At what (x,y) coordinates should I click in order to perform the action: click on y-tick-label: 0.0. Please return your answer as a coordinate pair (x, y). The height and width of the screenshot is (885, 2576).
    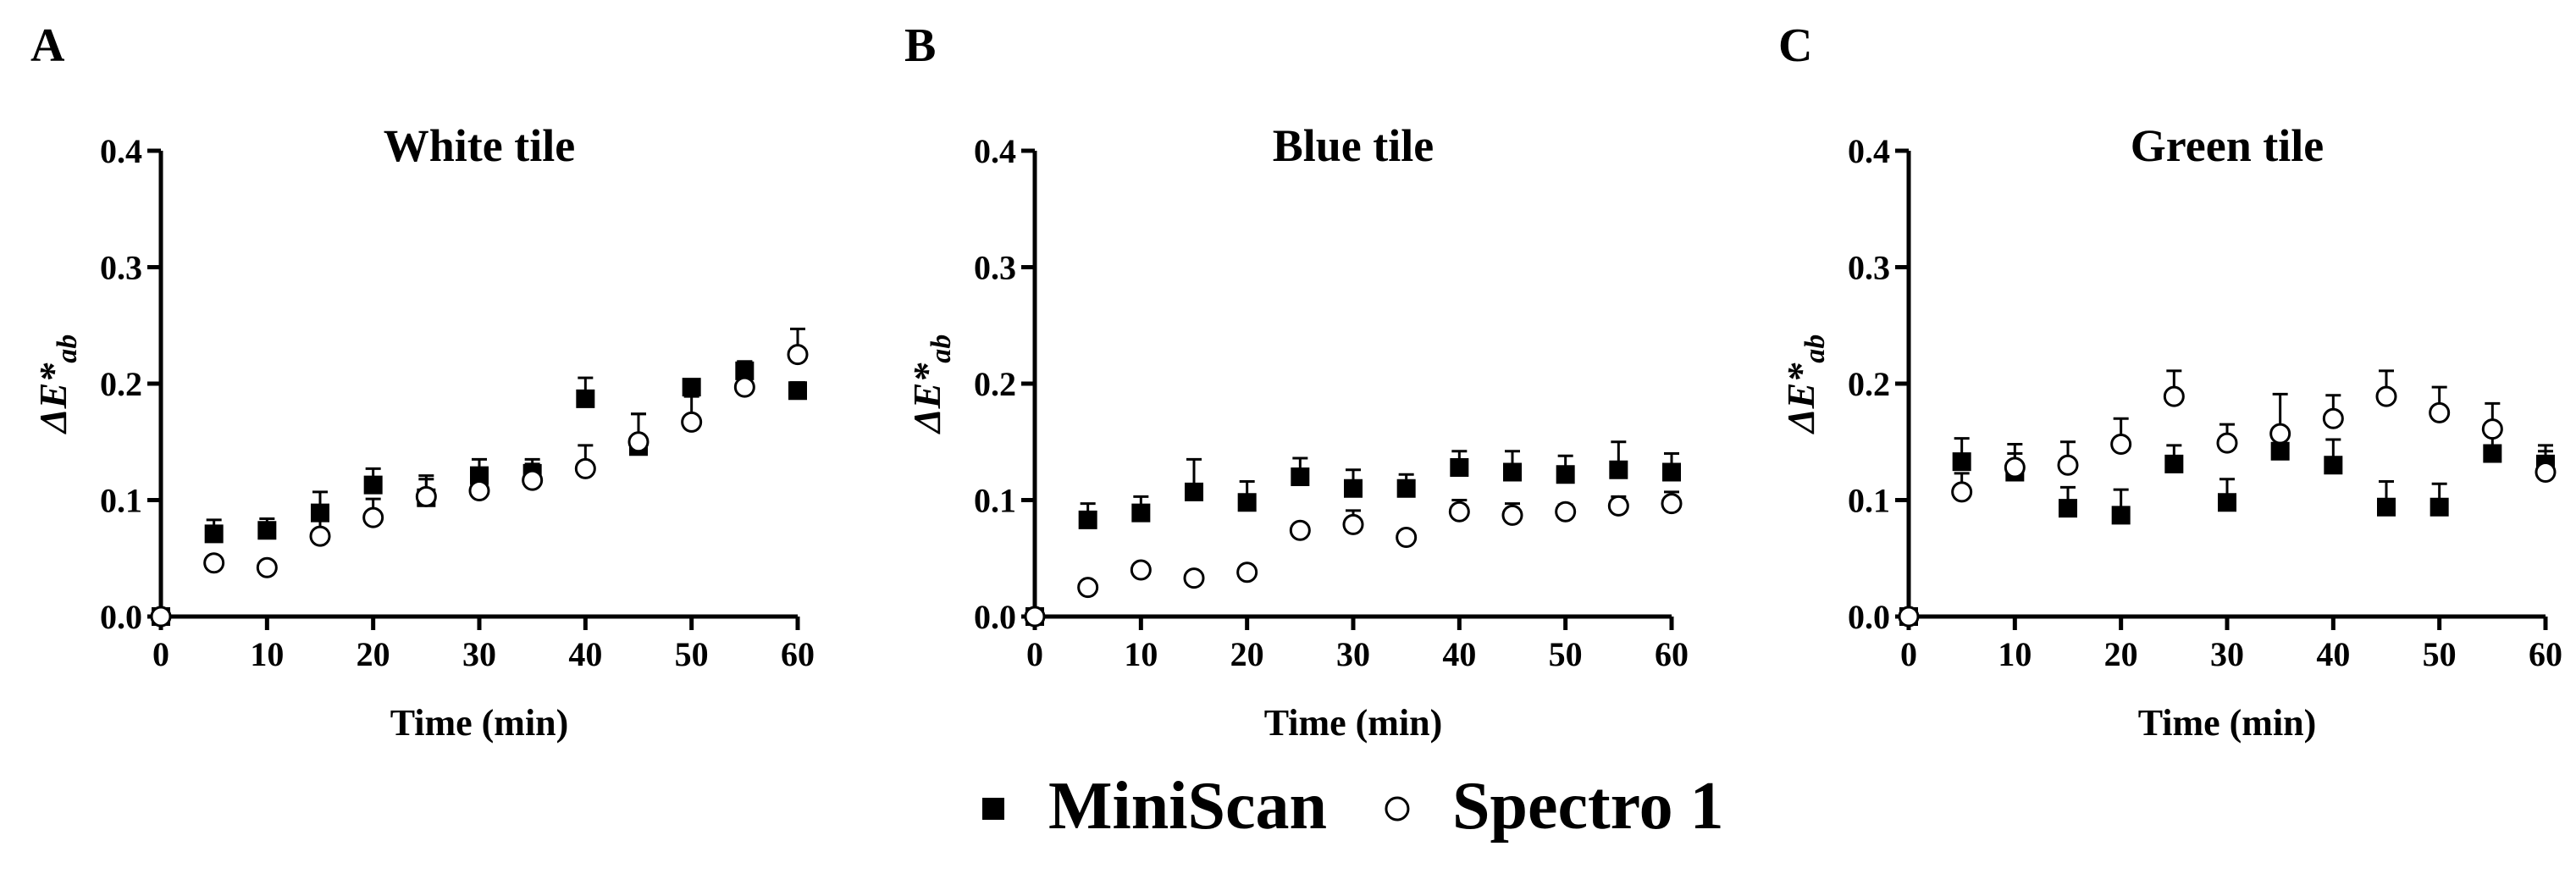
    Looking at the image, I should click on (121, 617).